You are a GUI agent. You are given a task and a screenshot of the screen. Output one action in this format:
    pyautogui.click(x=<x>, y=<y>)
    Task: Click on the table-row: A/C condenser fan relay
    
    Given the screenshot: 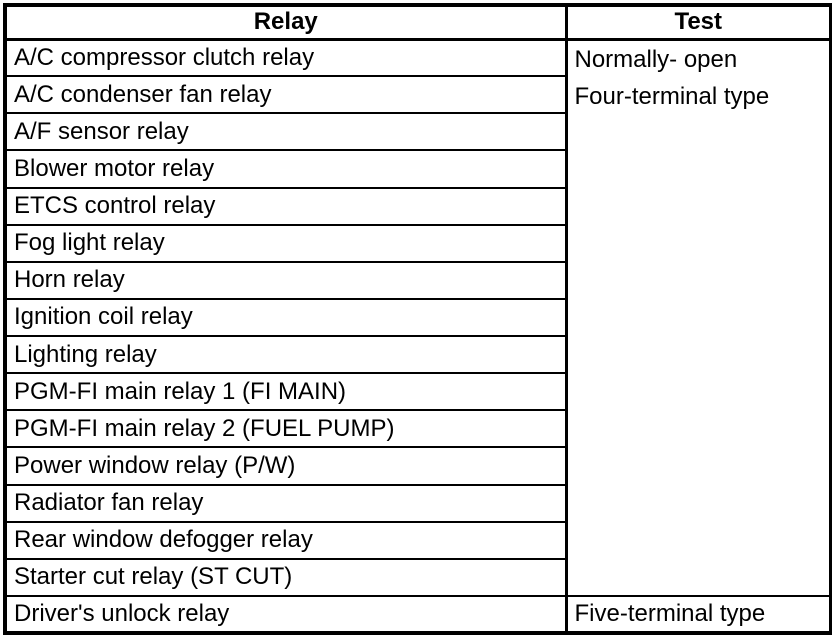 What is the action you would take?
    pyautogui.click(x=418, y=94)
    